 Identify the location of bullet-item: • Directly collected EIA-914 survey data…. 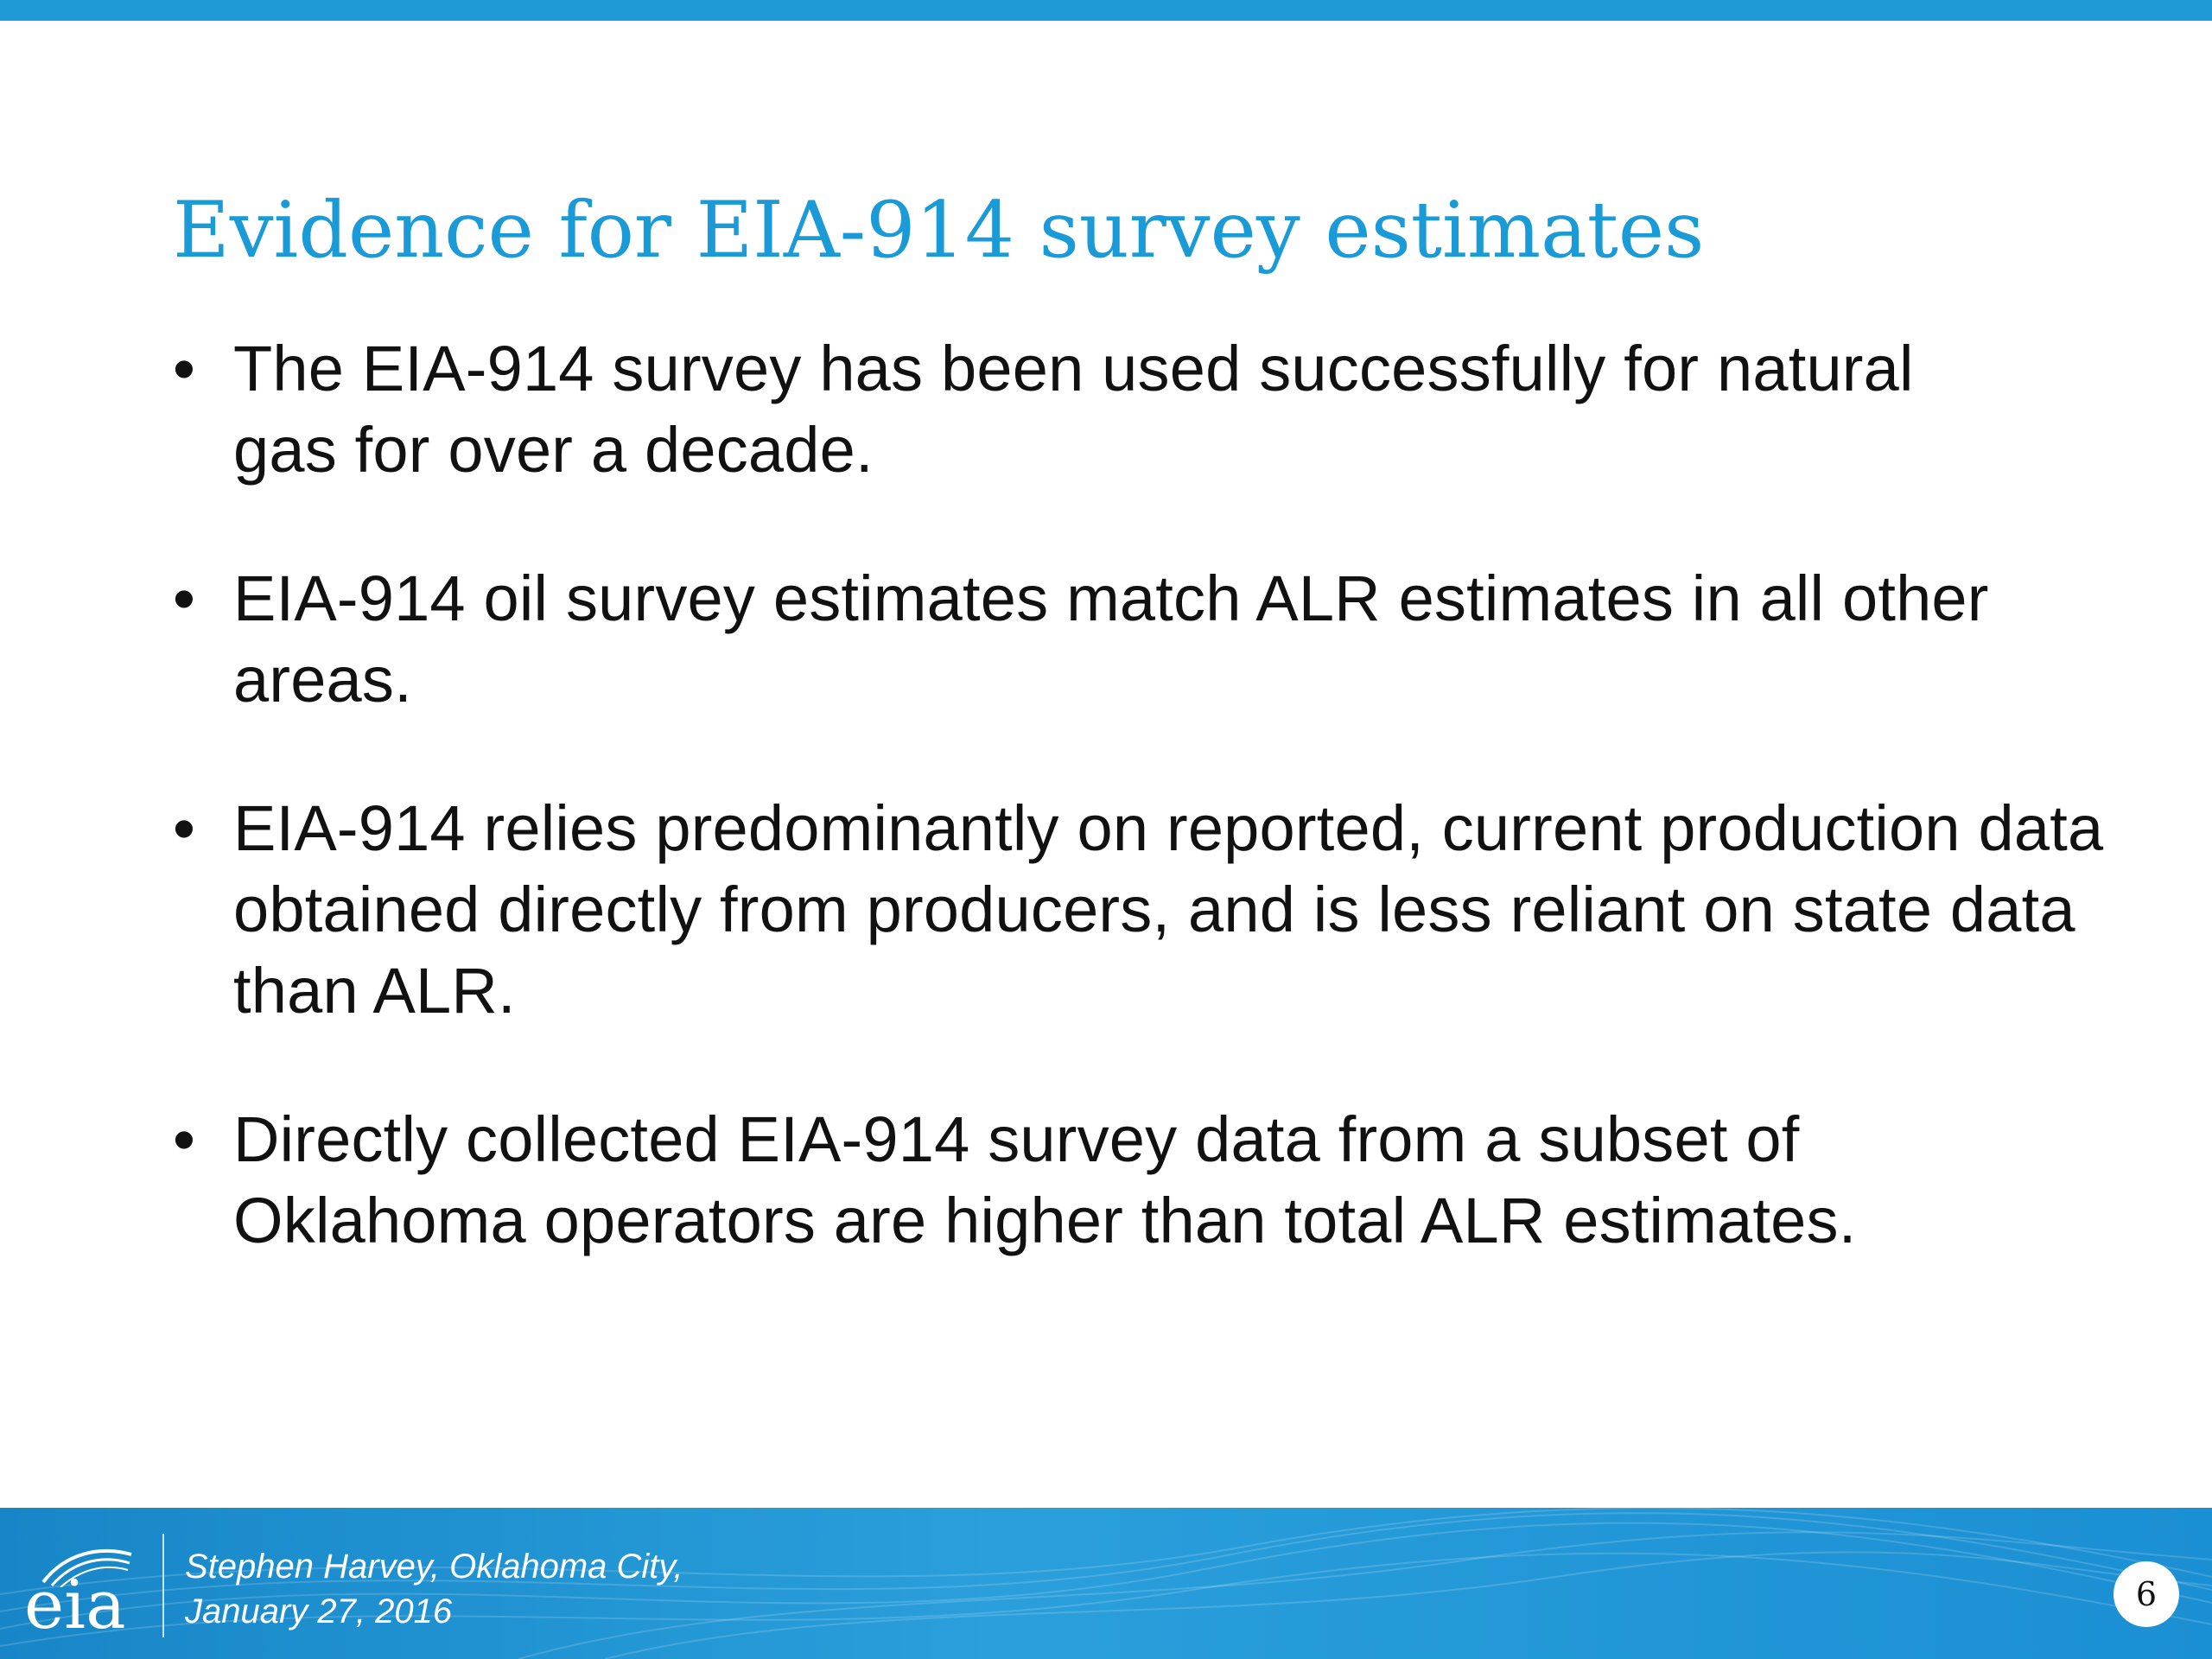
(1089, 1180).